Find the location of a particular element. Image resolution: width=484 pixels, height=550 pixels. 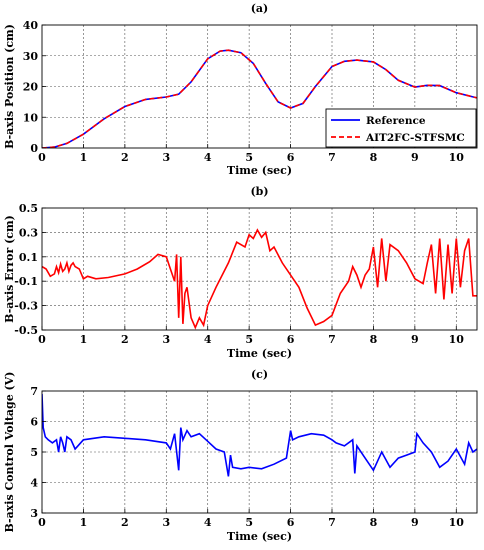

y-tick-label: 20 is located at coordinates (31, 87).